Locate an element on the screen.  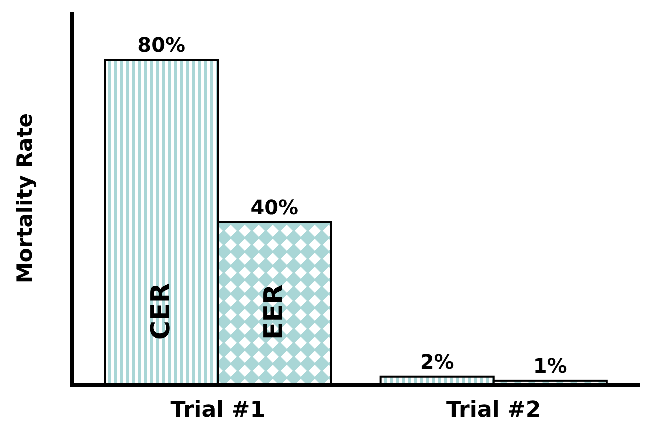
data-label: 80% is located at coordinates (162, 45).